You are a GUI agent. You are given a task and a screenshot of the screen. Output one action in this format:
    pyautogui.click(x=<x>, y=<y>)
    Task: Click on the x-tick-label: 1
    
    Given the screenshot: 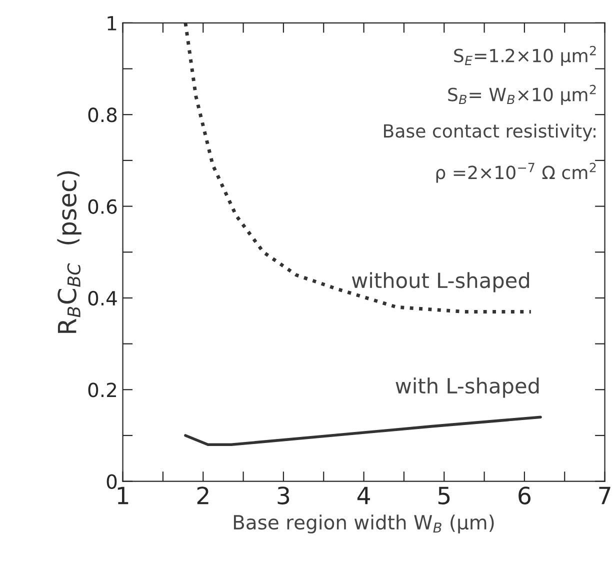 What is the action you would take?
    pyautogui.click(x=123, y=495)
    